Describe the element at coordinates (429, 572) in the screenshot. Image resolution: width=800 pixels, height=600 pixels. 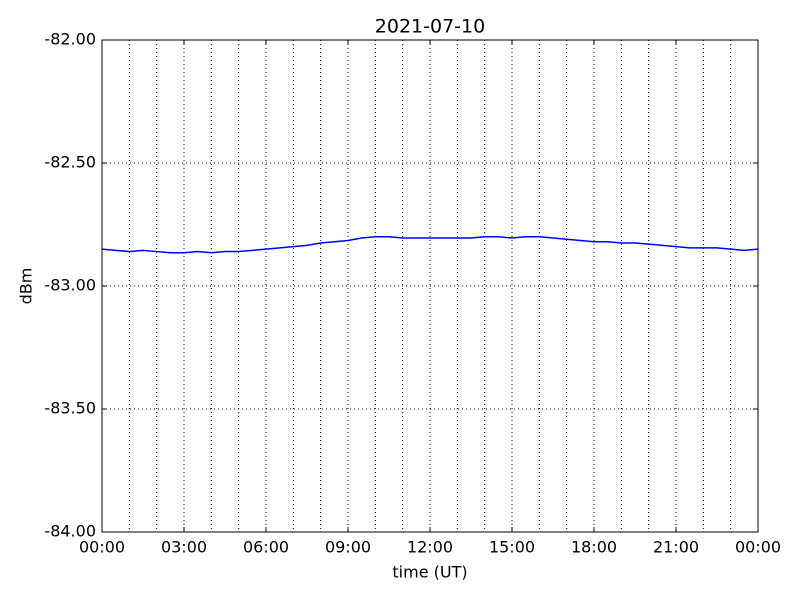
I see `x-axis-label: time (UT)` at that location.